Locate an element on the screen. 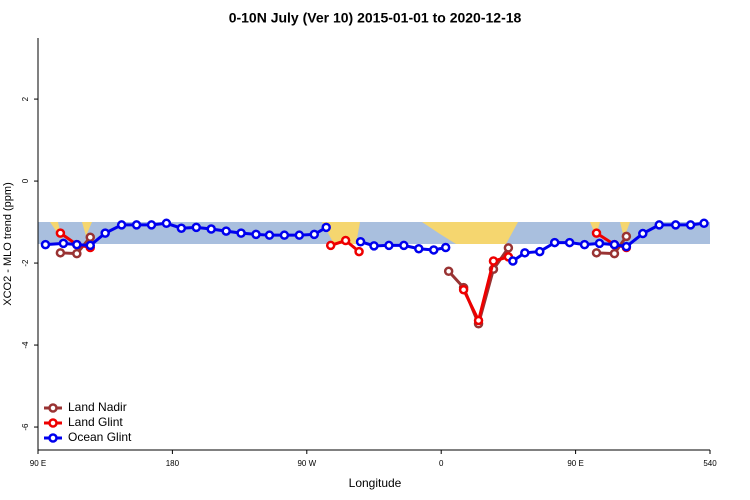 The height and width of the screenshot is (500, 750). x-axis-label: Longitude is located at coordinates (375, 483).